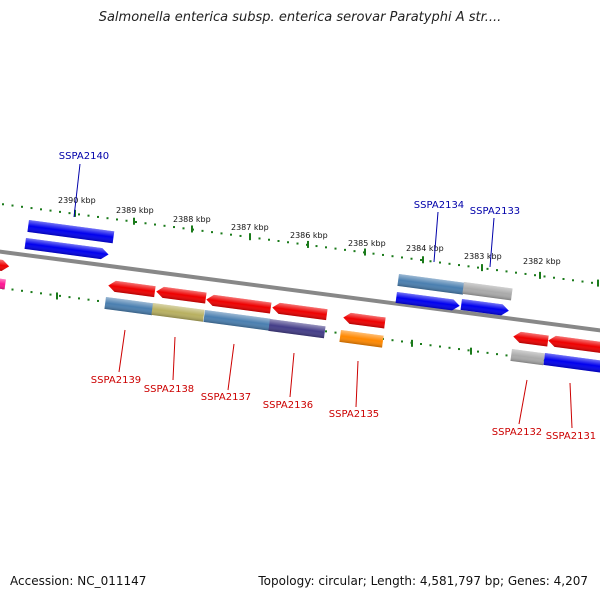 The image size is (600, 600). What do you see at coordinates (77, 200) in the screenshot?
I see `scale-label: 2390 kbp` at bounding box center [77, 200].